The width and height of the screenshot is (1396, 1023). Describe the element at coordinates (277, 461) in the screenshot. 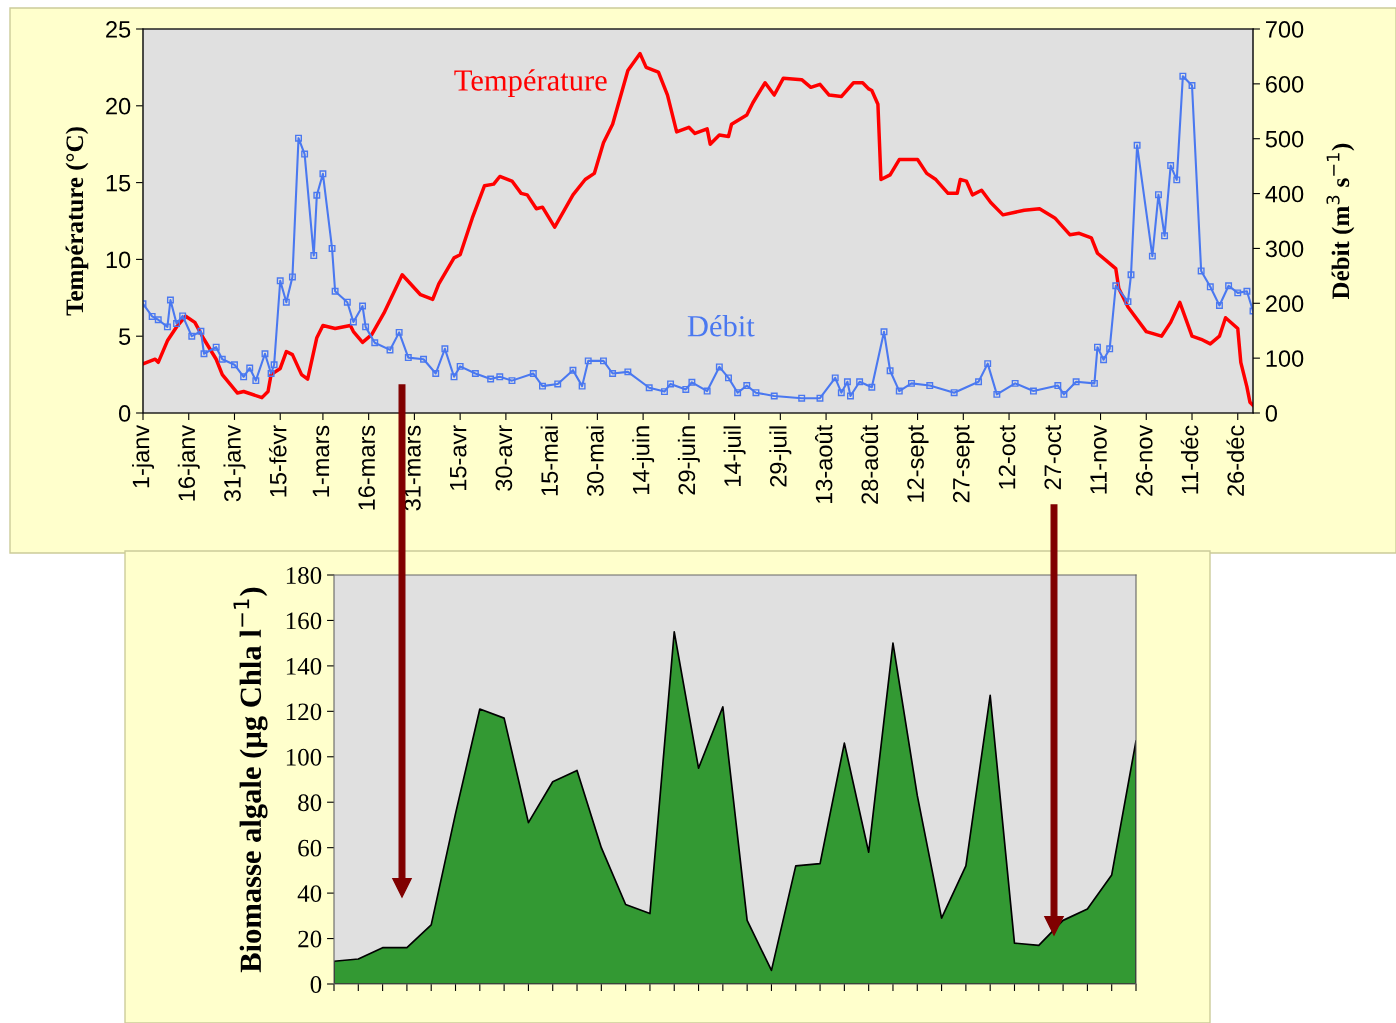

I see `x-tick-label: 15-févr` at that location.